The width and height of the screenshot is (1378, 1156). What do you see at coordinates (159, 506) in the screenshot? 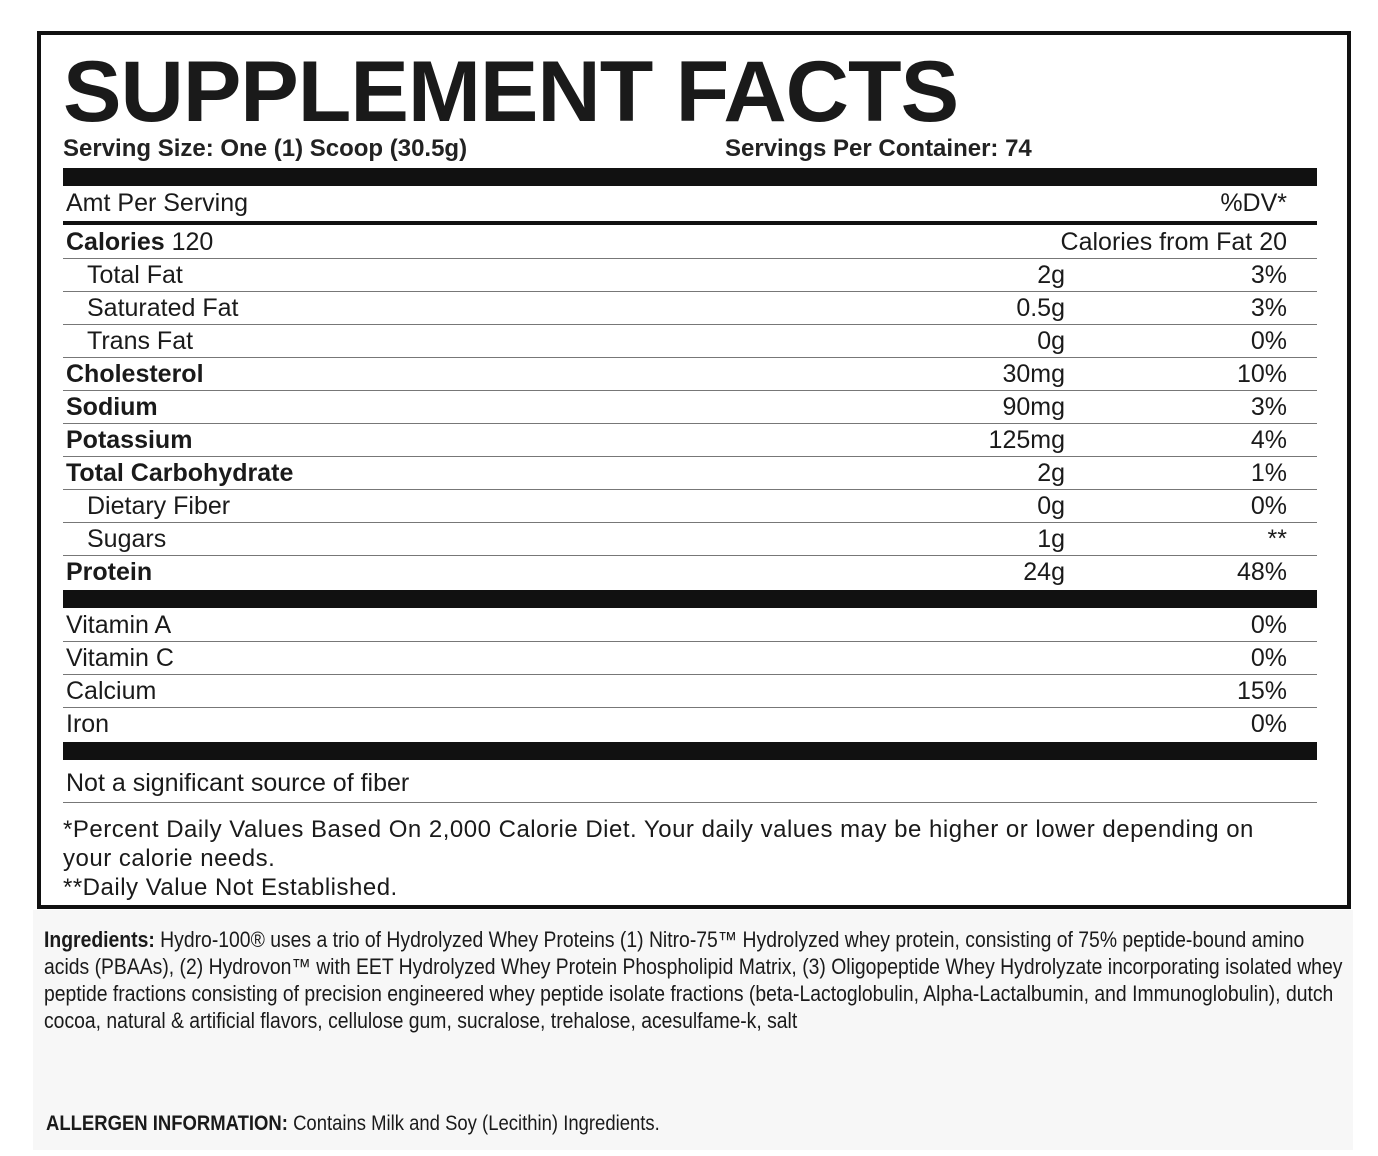
I see `nutrient-name: Dietary Fiber` at bounding box center [159, 506].